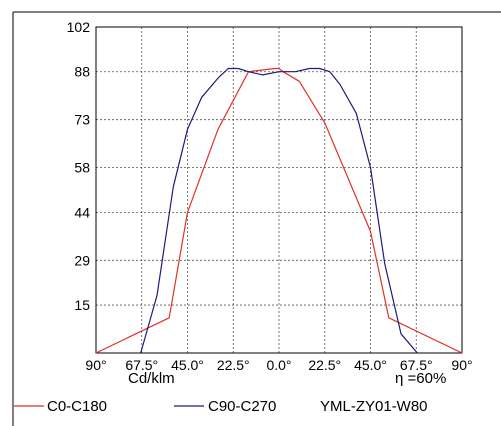  I want to click on x-tick-labels: 90° 67.5° 45.0° 22.5° 0.0° 22.5° 45.0° 67.5° 90°, so click(278, 365).